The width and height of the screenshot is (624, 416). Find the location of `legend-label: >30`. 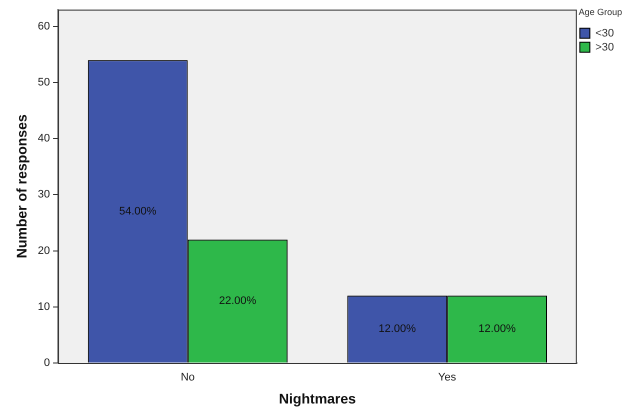

legend-label: >30 is located at coordinates (604, 47).